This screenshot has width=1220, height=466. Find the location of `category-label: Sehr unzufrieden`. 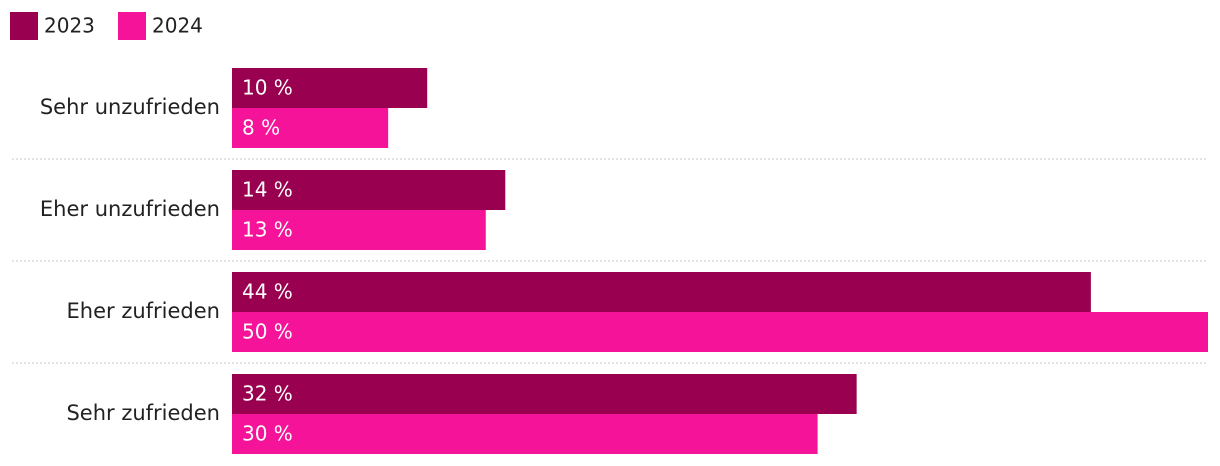

category-label: Sehr unzufrieden is located at coordinates (130, 107).